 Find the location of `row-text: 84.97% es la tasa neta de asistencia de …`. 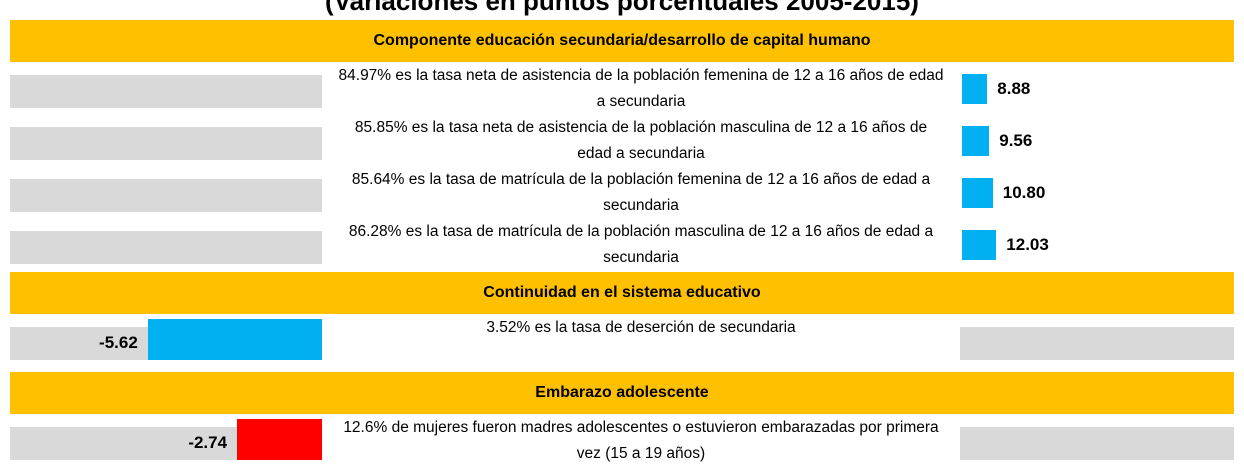

row-text: 84.97% es la tasa neta de asistencia de … is located at coordinates (641, 88).